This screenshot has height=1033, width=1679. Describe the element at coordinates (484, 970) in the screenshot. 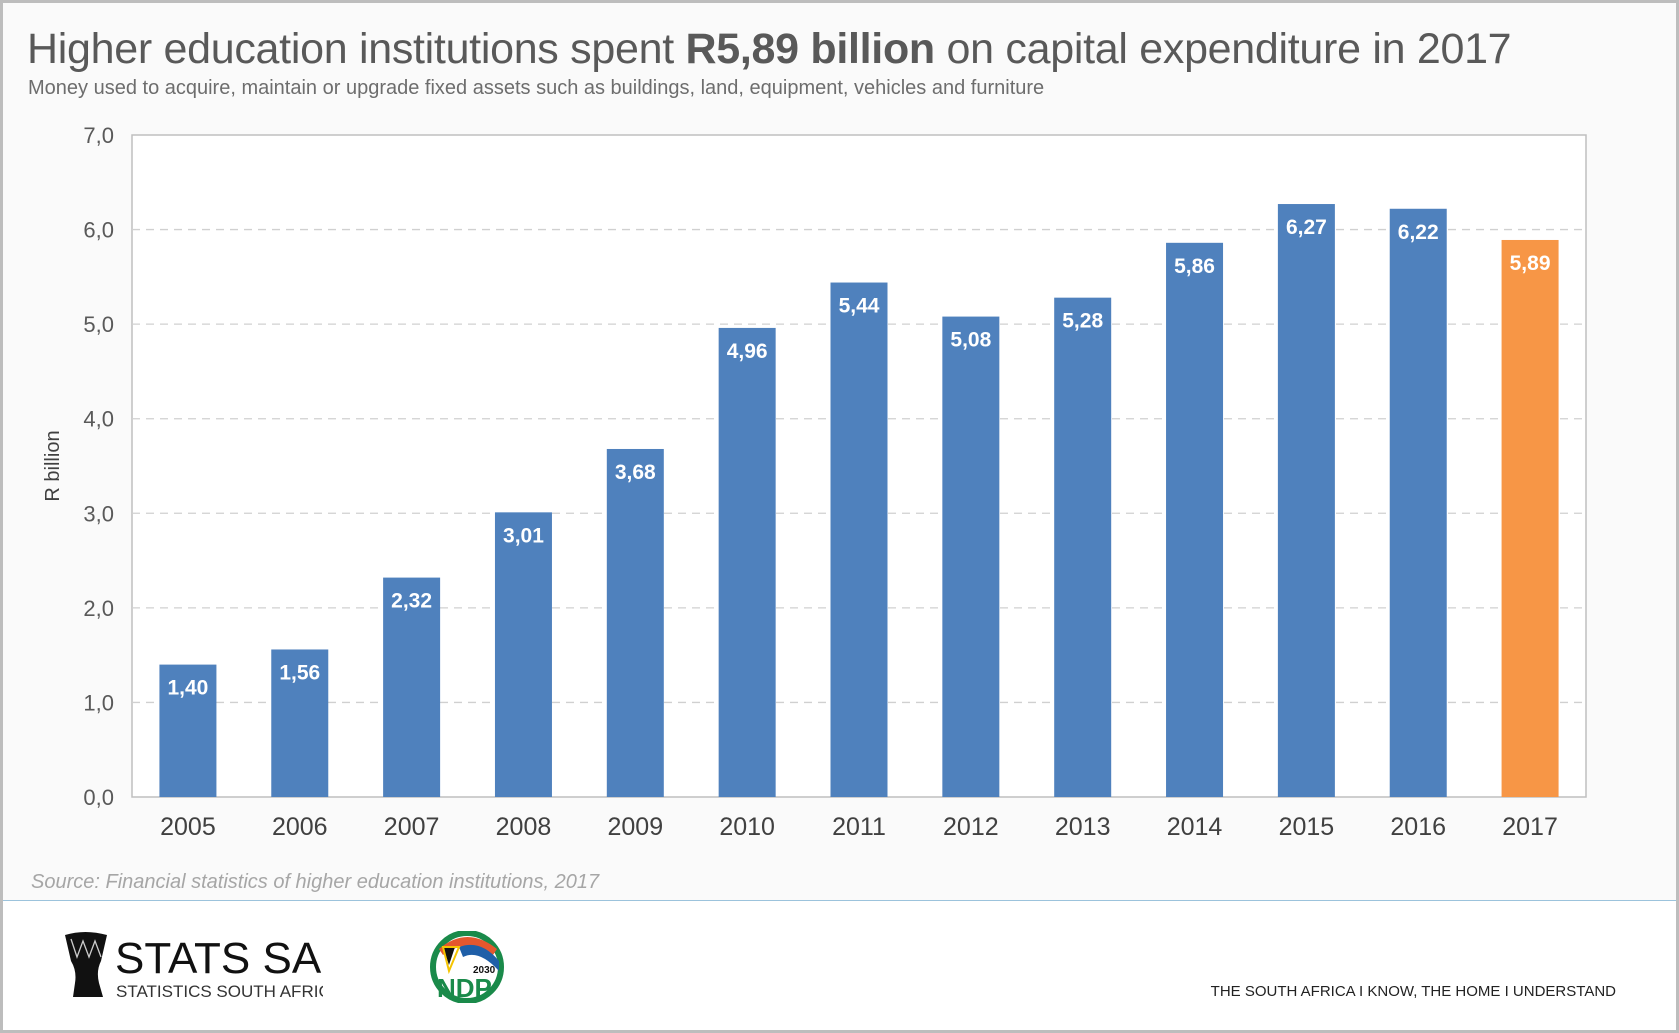

I see `ndp-logo-year: 2030` at that location.